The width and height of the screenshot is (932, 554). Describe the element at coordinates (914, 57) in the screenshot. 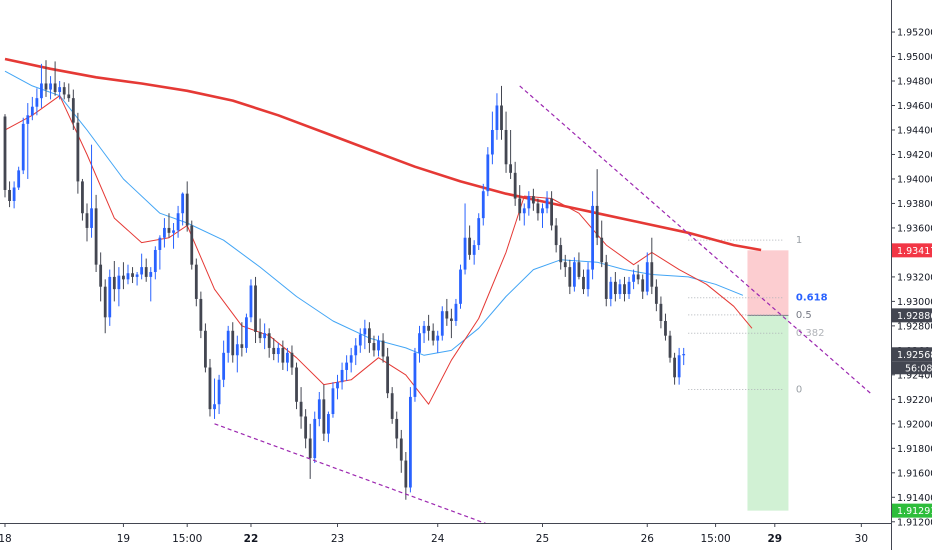

I see `price-tick-label: 1.95000` at that location.